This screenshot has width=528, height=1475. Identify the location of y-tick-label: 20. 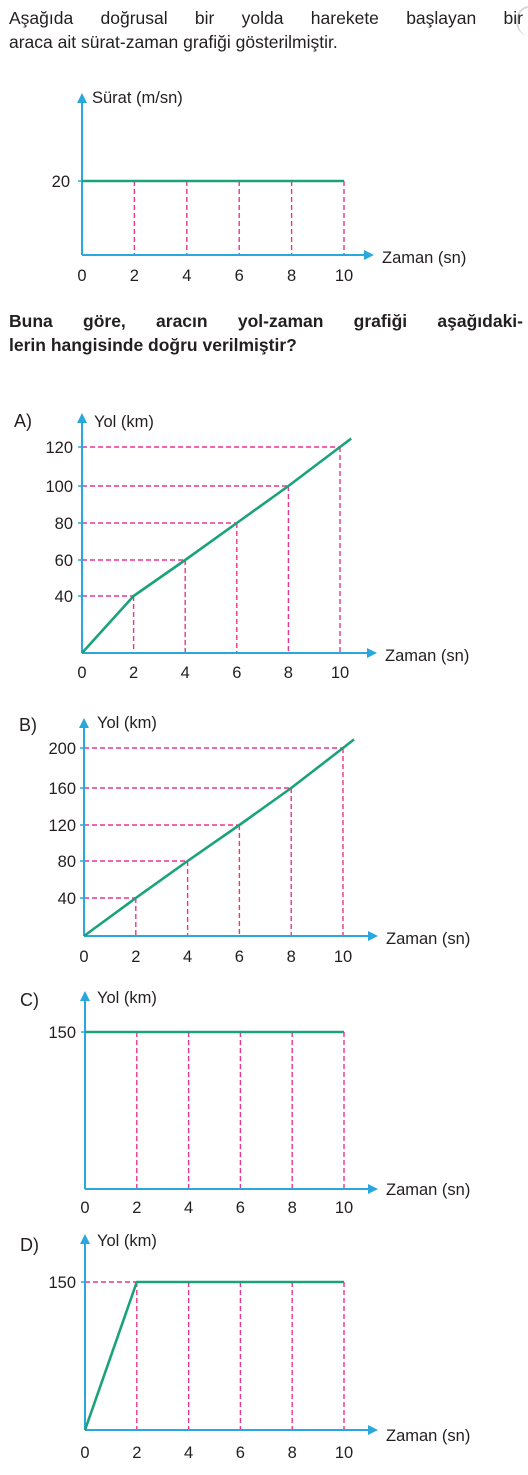
(61, 182).